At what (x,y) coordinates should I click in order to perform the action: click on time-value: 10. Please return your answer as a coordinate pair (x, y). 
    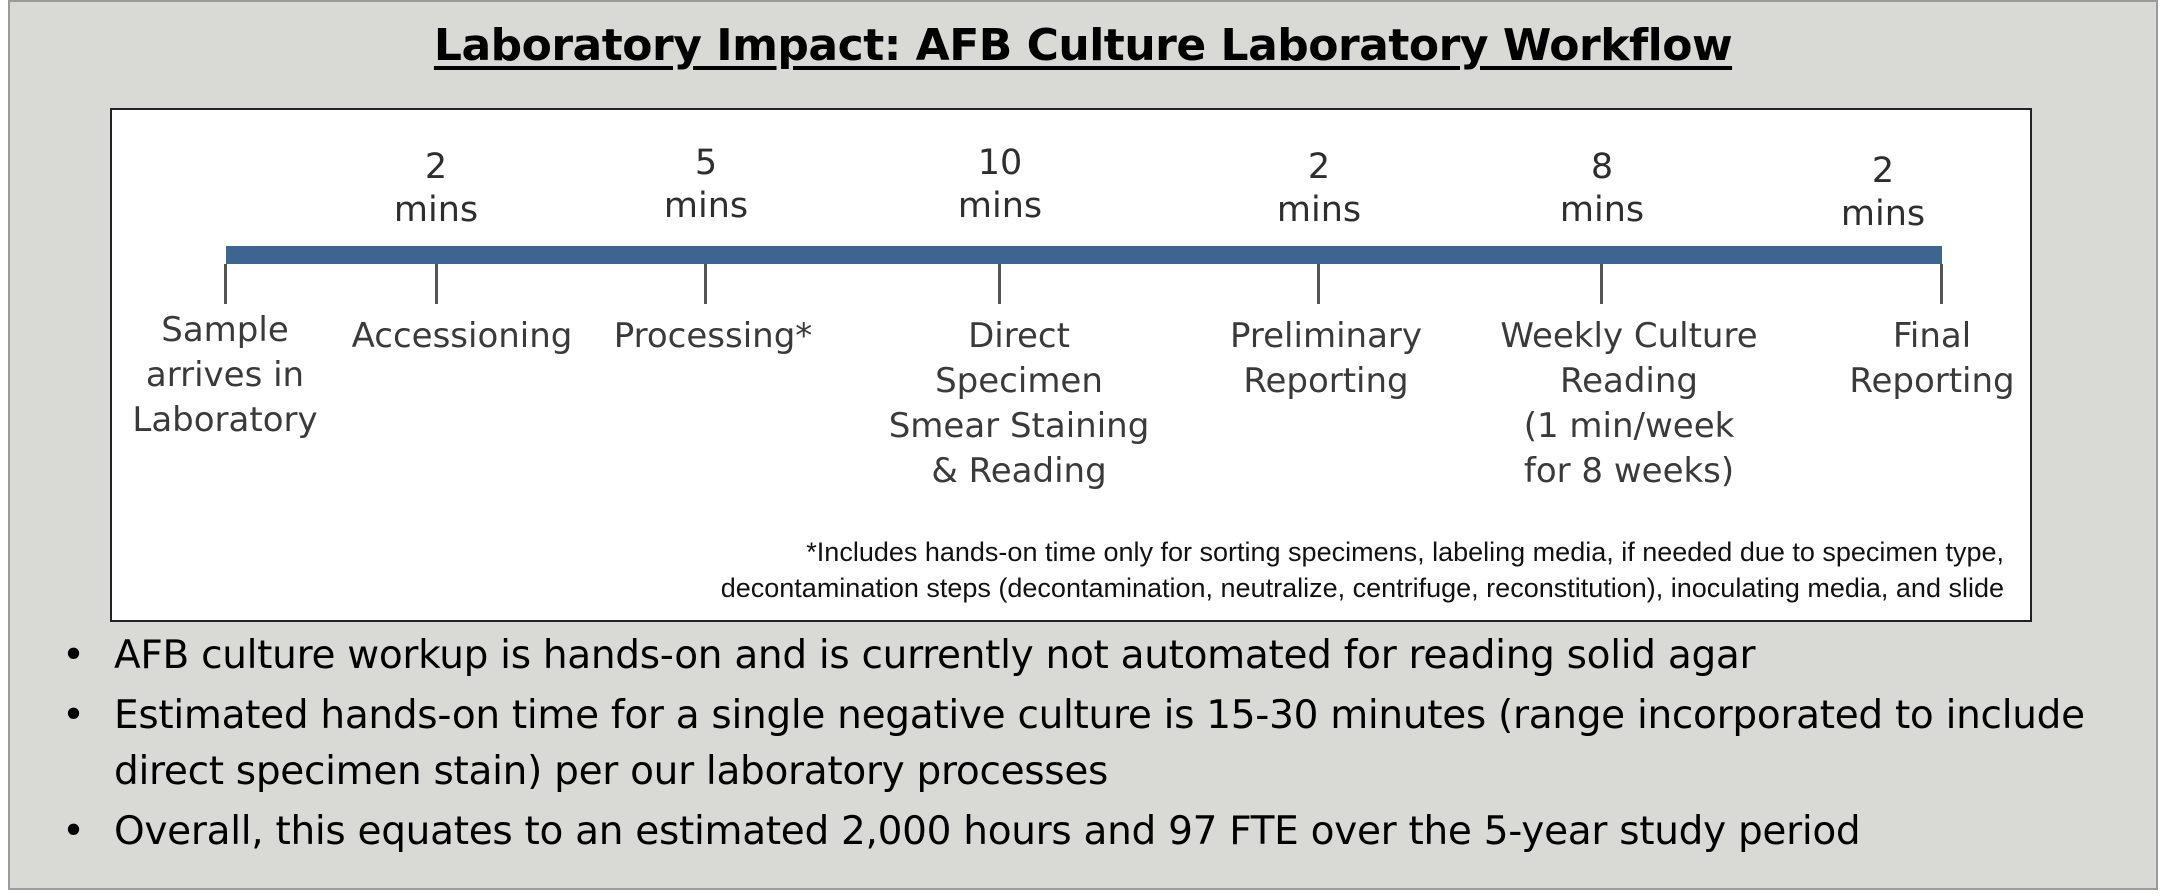
    Looking at the image, I should click on (1000, 163).